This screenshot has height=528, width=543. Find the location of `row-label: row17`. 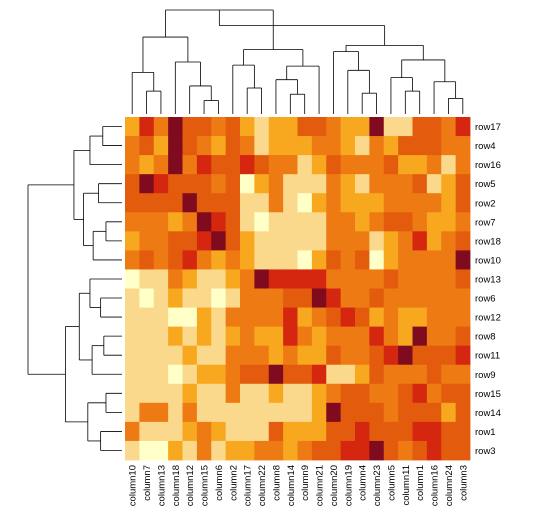

row-label: row17 is located at coordinates (488, 127).